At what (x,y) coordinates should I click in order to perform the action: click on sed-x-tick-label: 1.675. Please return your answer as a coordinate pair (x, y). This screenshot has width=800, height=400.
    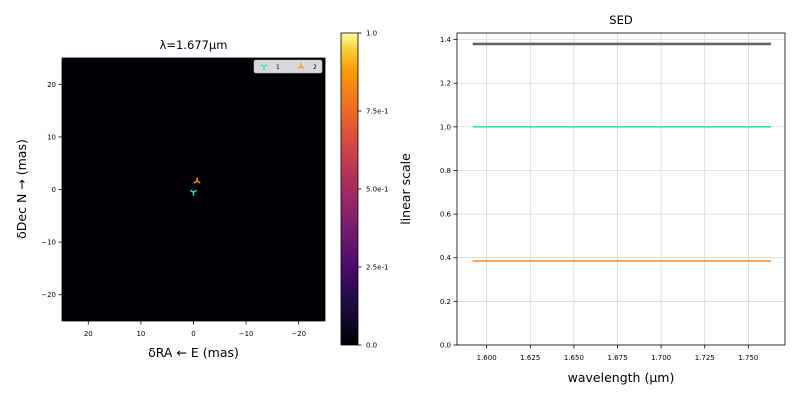
    Looking at the image, I should click on (617, 358).